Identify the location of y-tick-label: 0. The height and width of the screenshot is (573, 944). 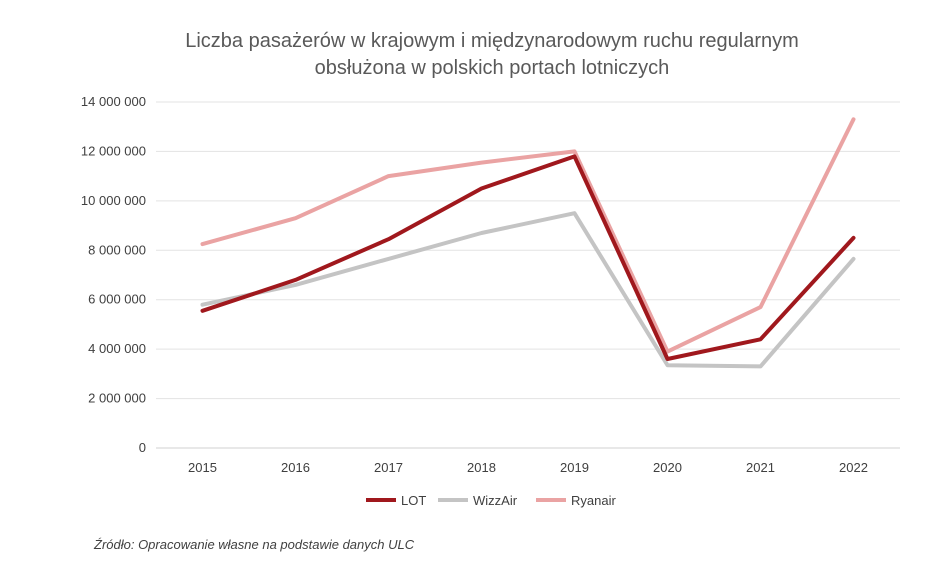
(142, 447).